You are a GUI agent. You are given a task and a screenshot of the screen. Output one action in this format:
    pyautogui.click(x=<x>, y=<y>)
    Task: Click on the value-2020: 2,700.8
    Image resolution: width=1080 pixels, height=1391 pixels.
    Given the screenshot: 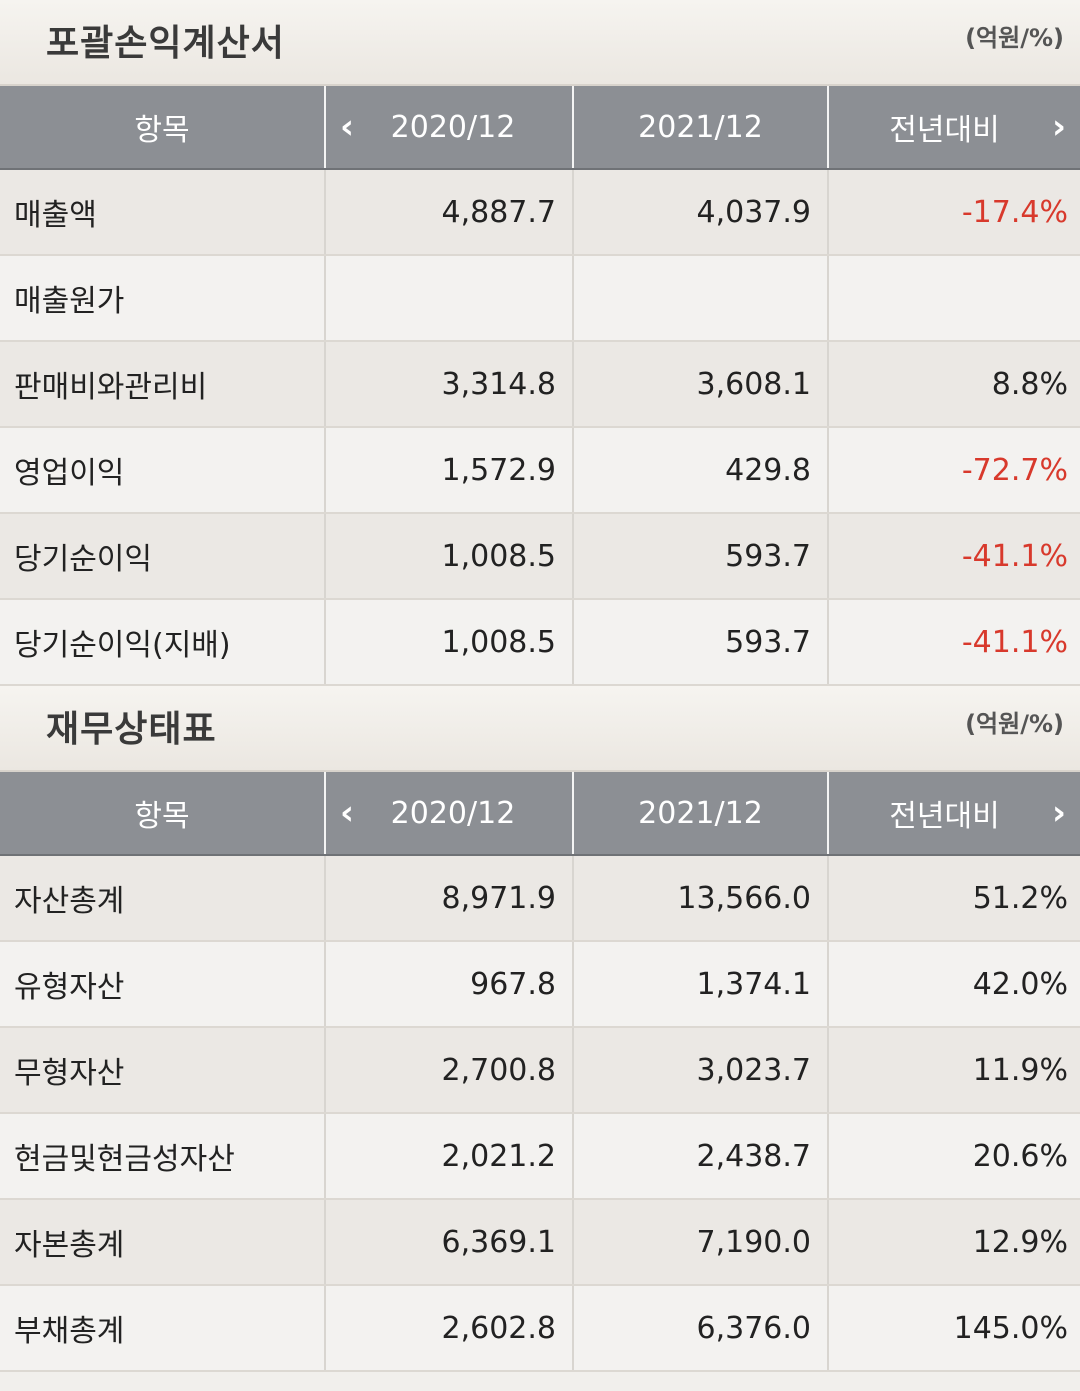 What is the action you would take?
    pyautogui.click(x=450, y=1070)
    